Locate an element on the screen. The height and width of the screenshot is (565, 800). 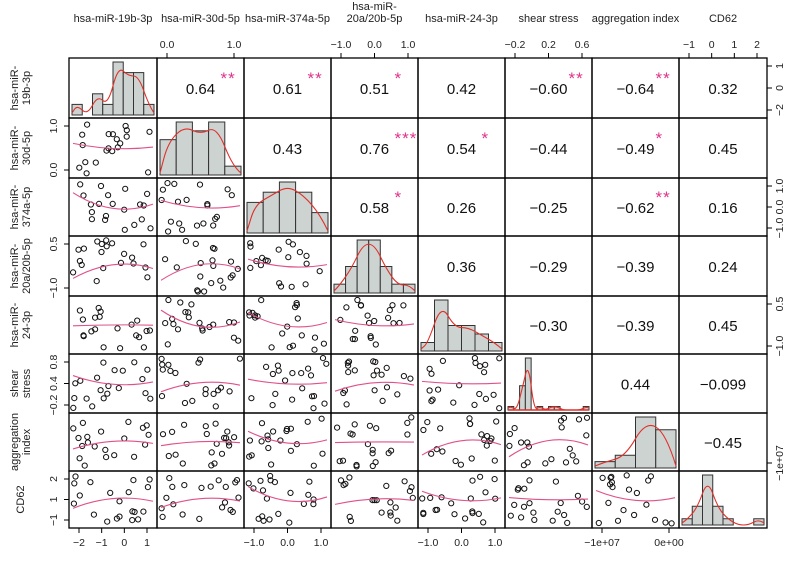
density-curve is located at coordinates (635, 445).